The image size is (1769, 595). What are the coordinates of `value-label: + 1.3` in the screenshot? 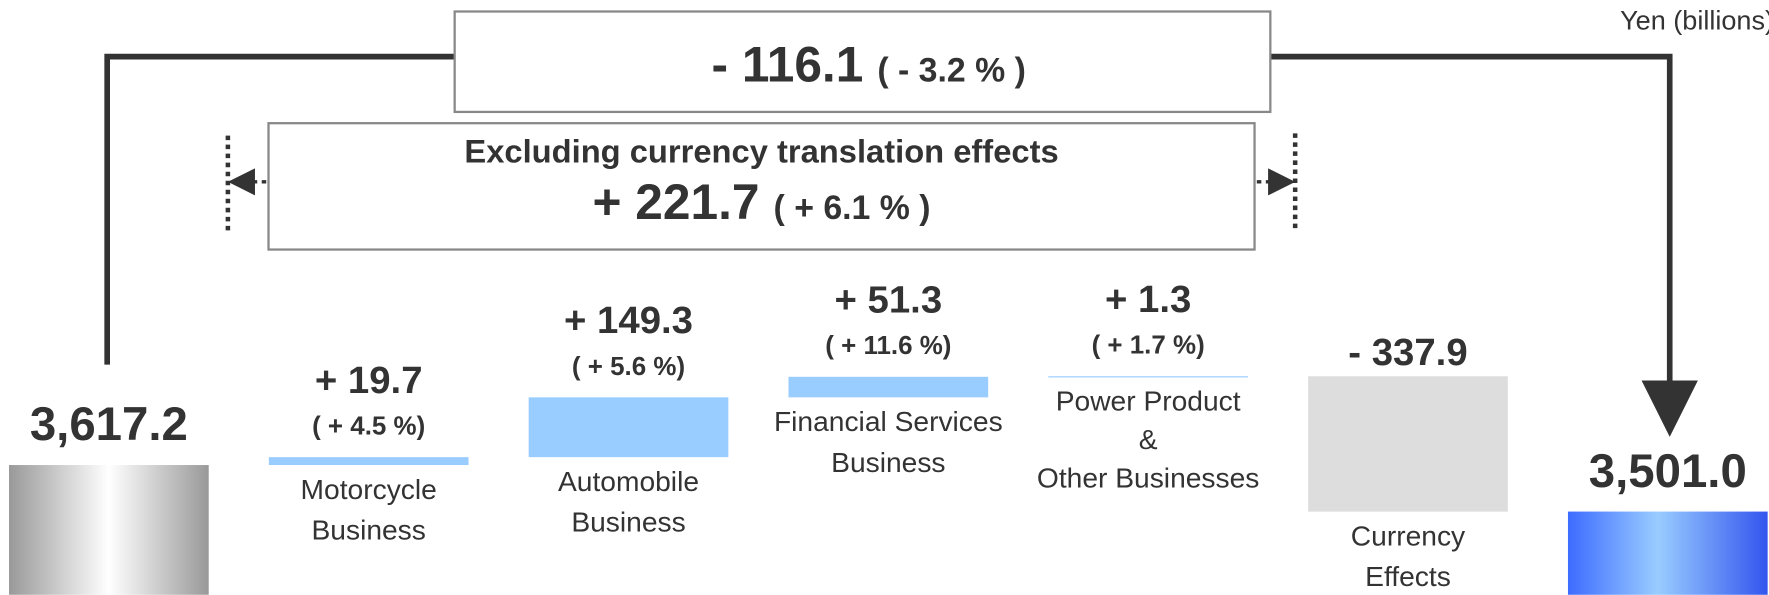 It's located at (1148, 299).